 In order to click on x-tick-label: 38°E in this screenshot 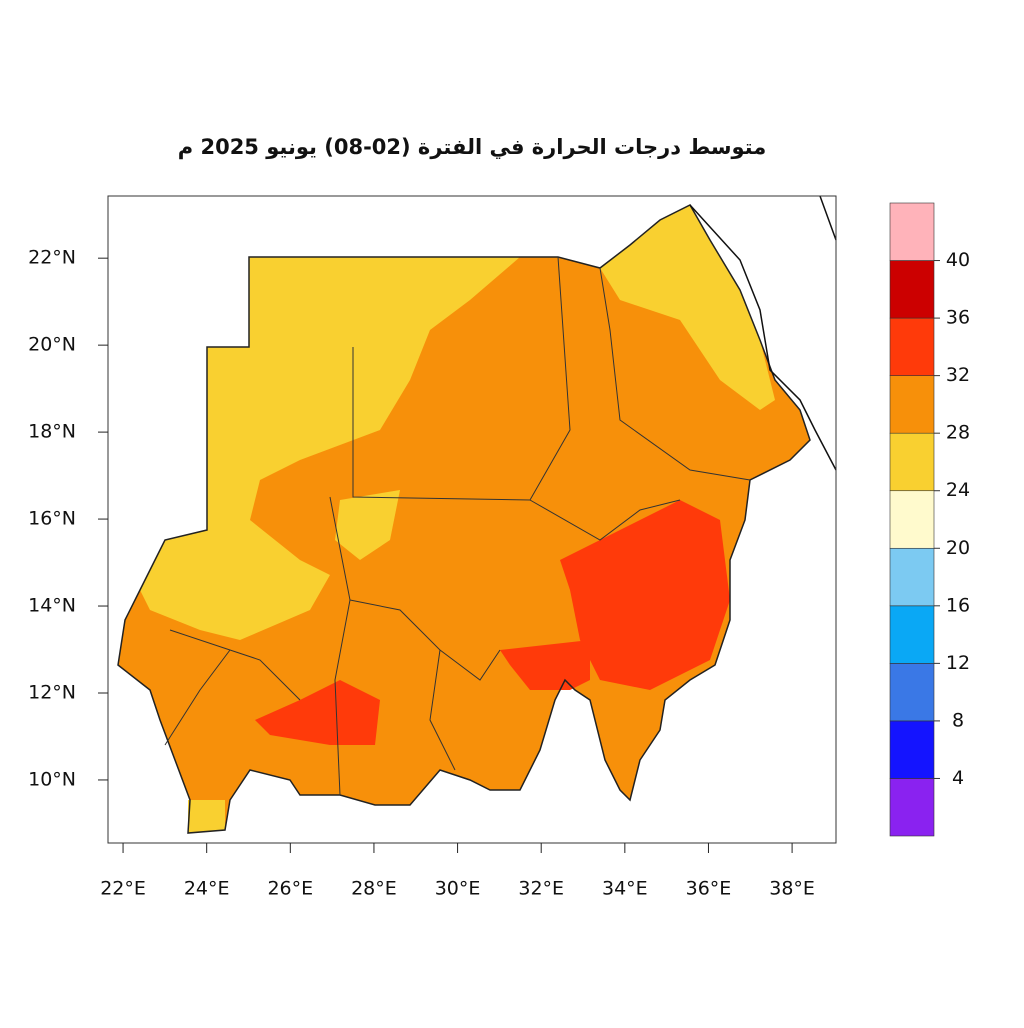, I will do `click(792, 889)`.